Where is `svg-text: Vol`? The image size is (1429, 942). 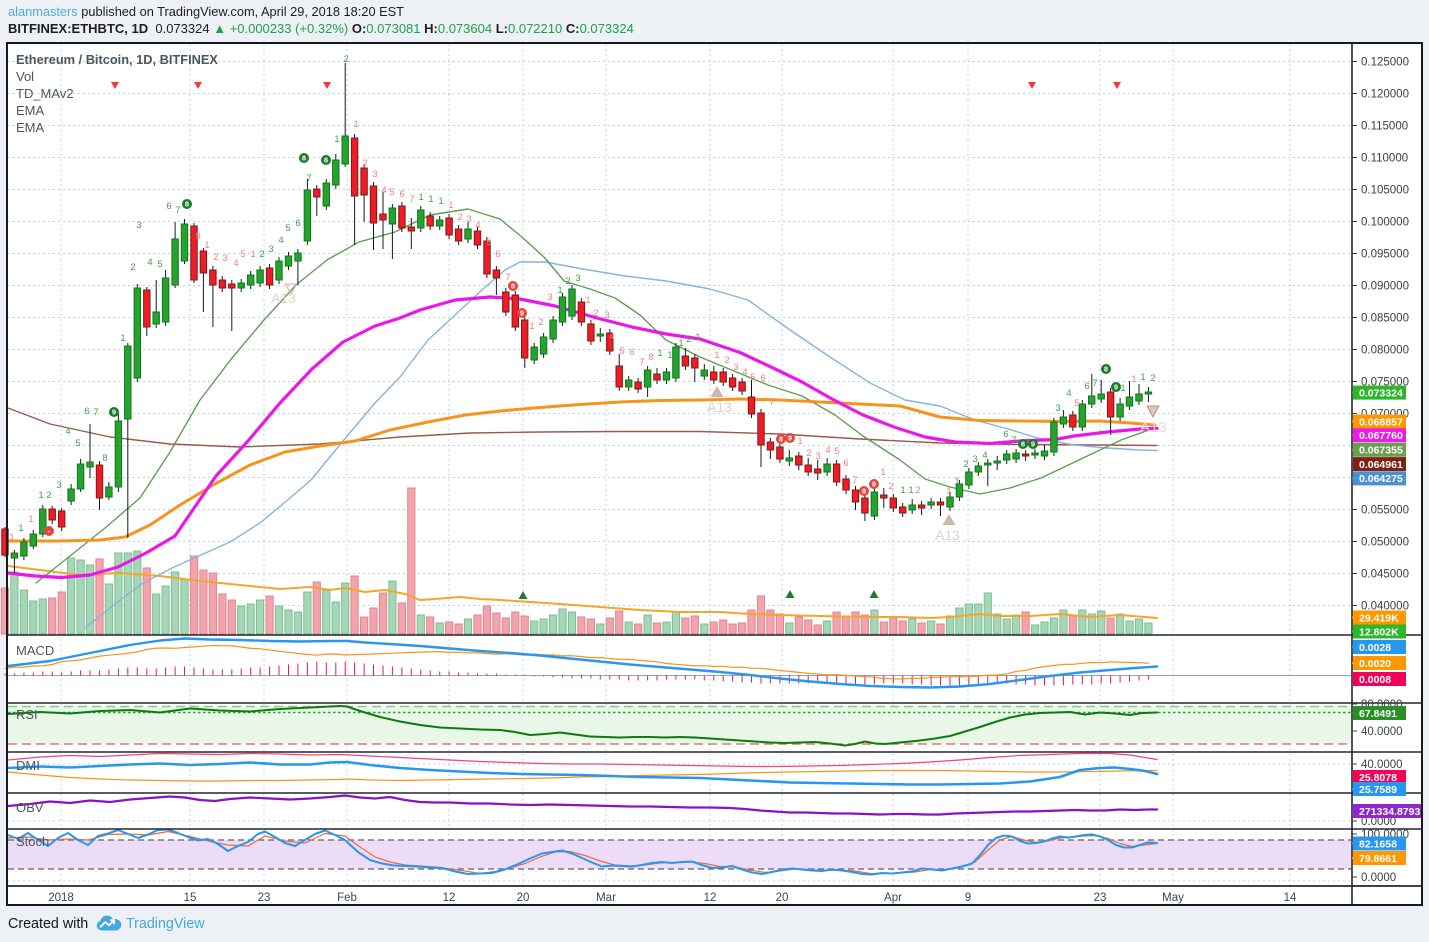 svg-text: Vol is located at coordinates (25, 76).